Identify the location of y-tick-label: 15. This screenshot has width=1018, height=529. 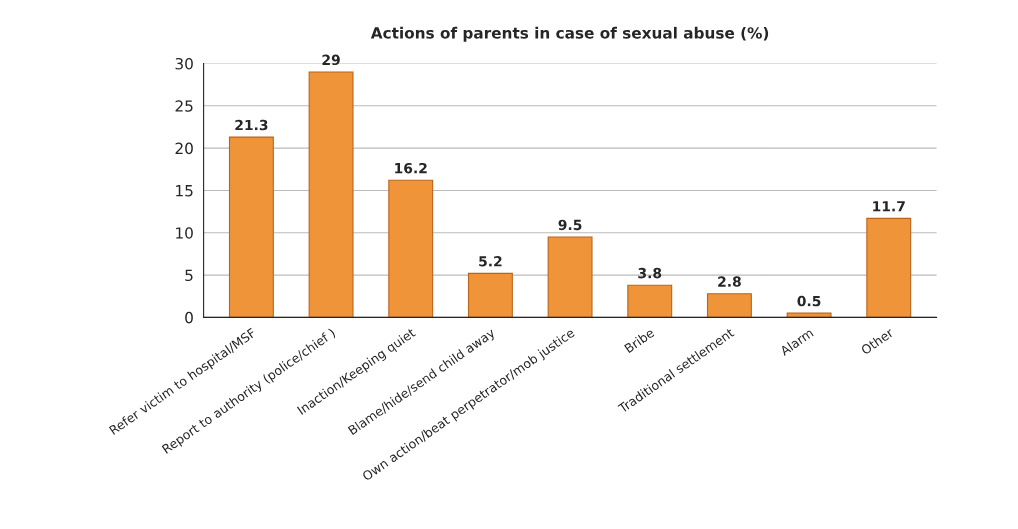
(184, 191).